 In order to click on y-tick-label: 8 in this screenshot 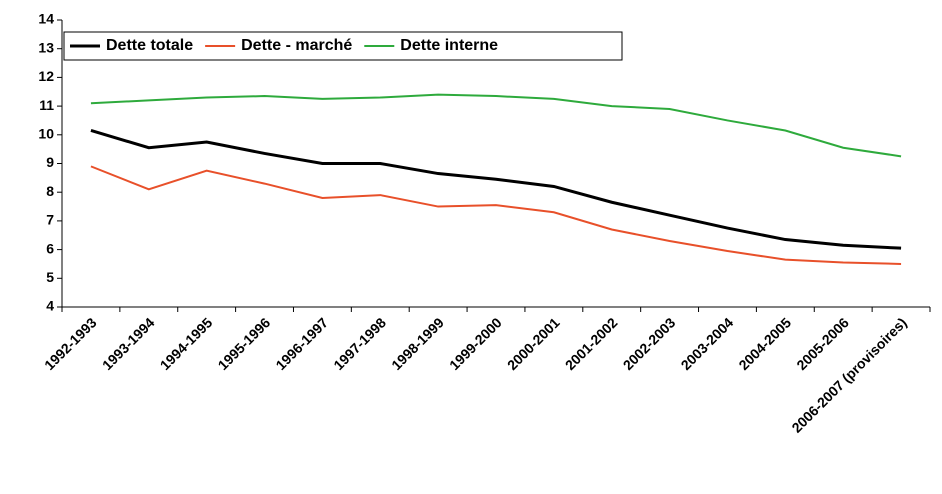, I will do `click(50, 191)`.